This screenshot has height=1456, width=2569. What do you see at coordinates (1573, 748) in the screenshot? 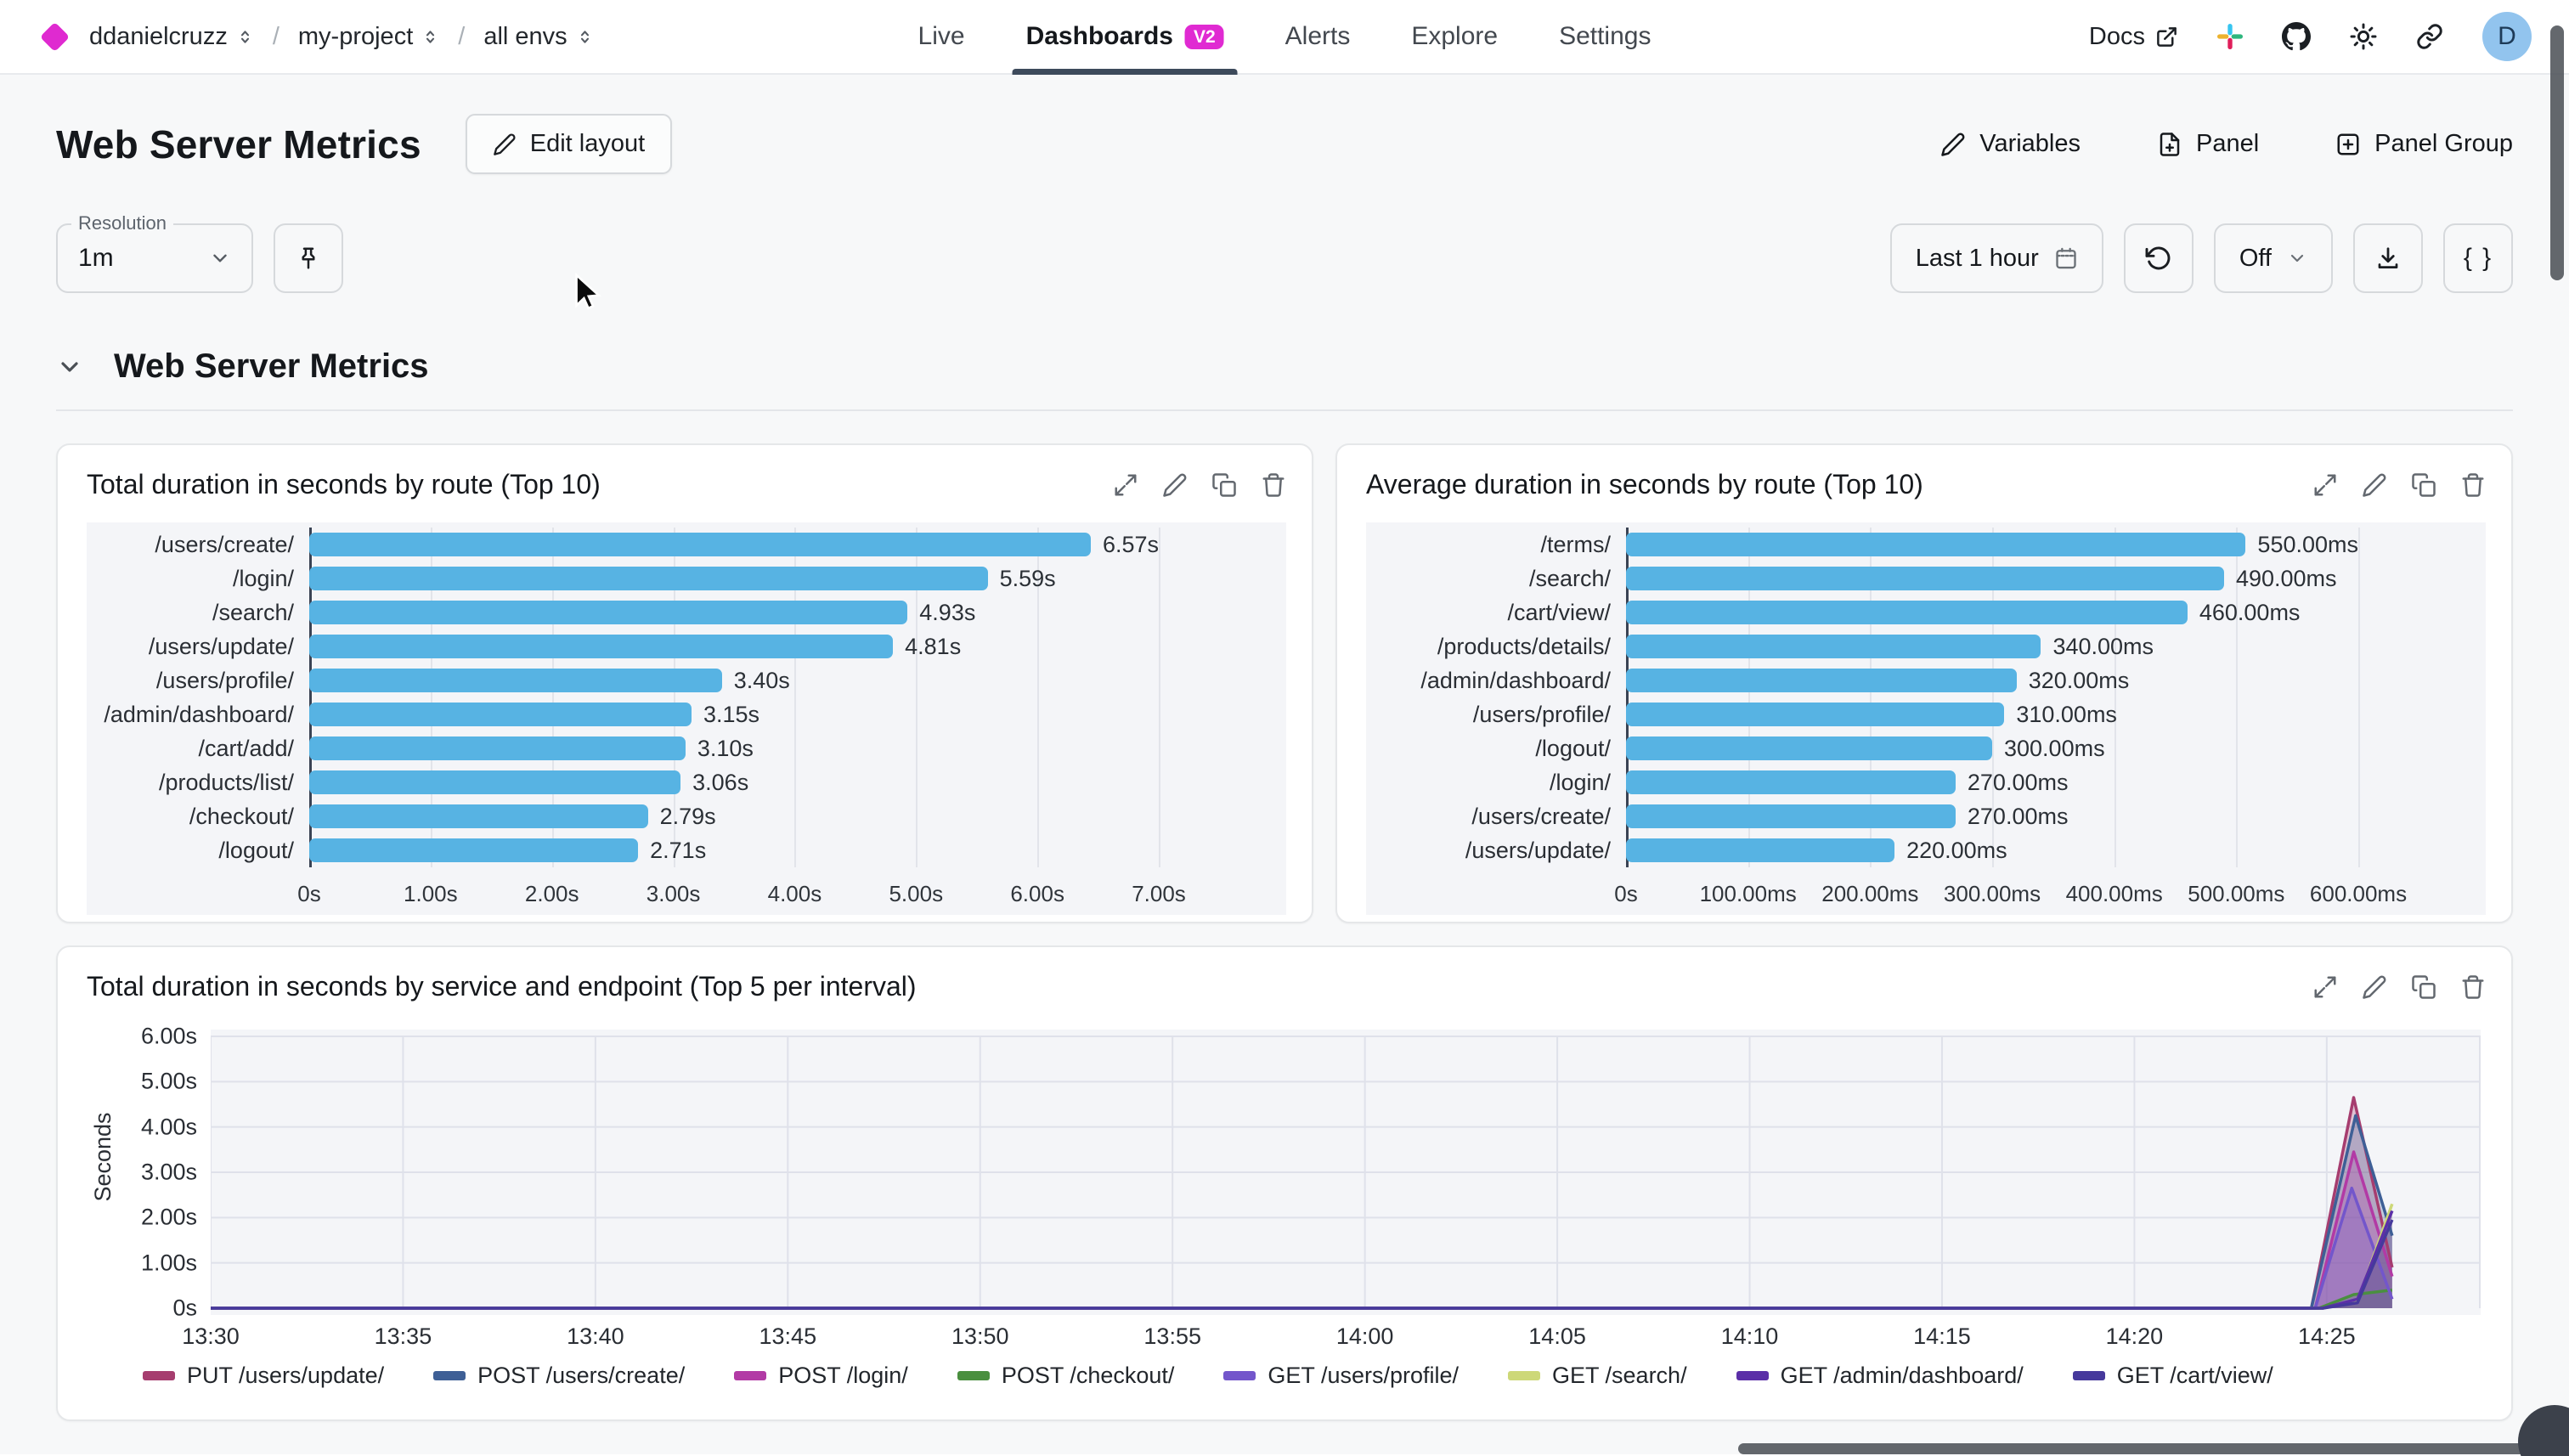
I see `category-label: /logout/` at bounding box center [1573, 748].